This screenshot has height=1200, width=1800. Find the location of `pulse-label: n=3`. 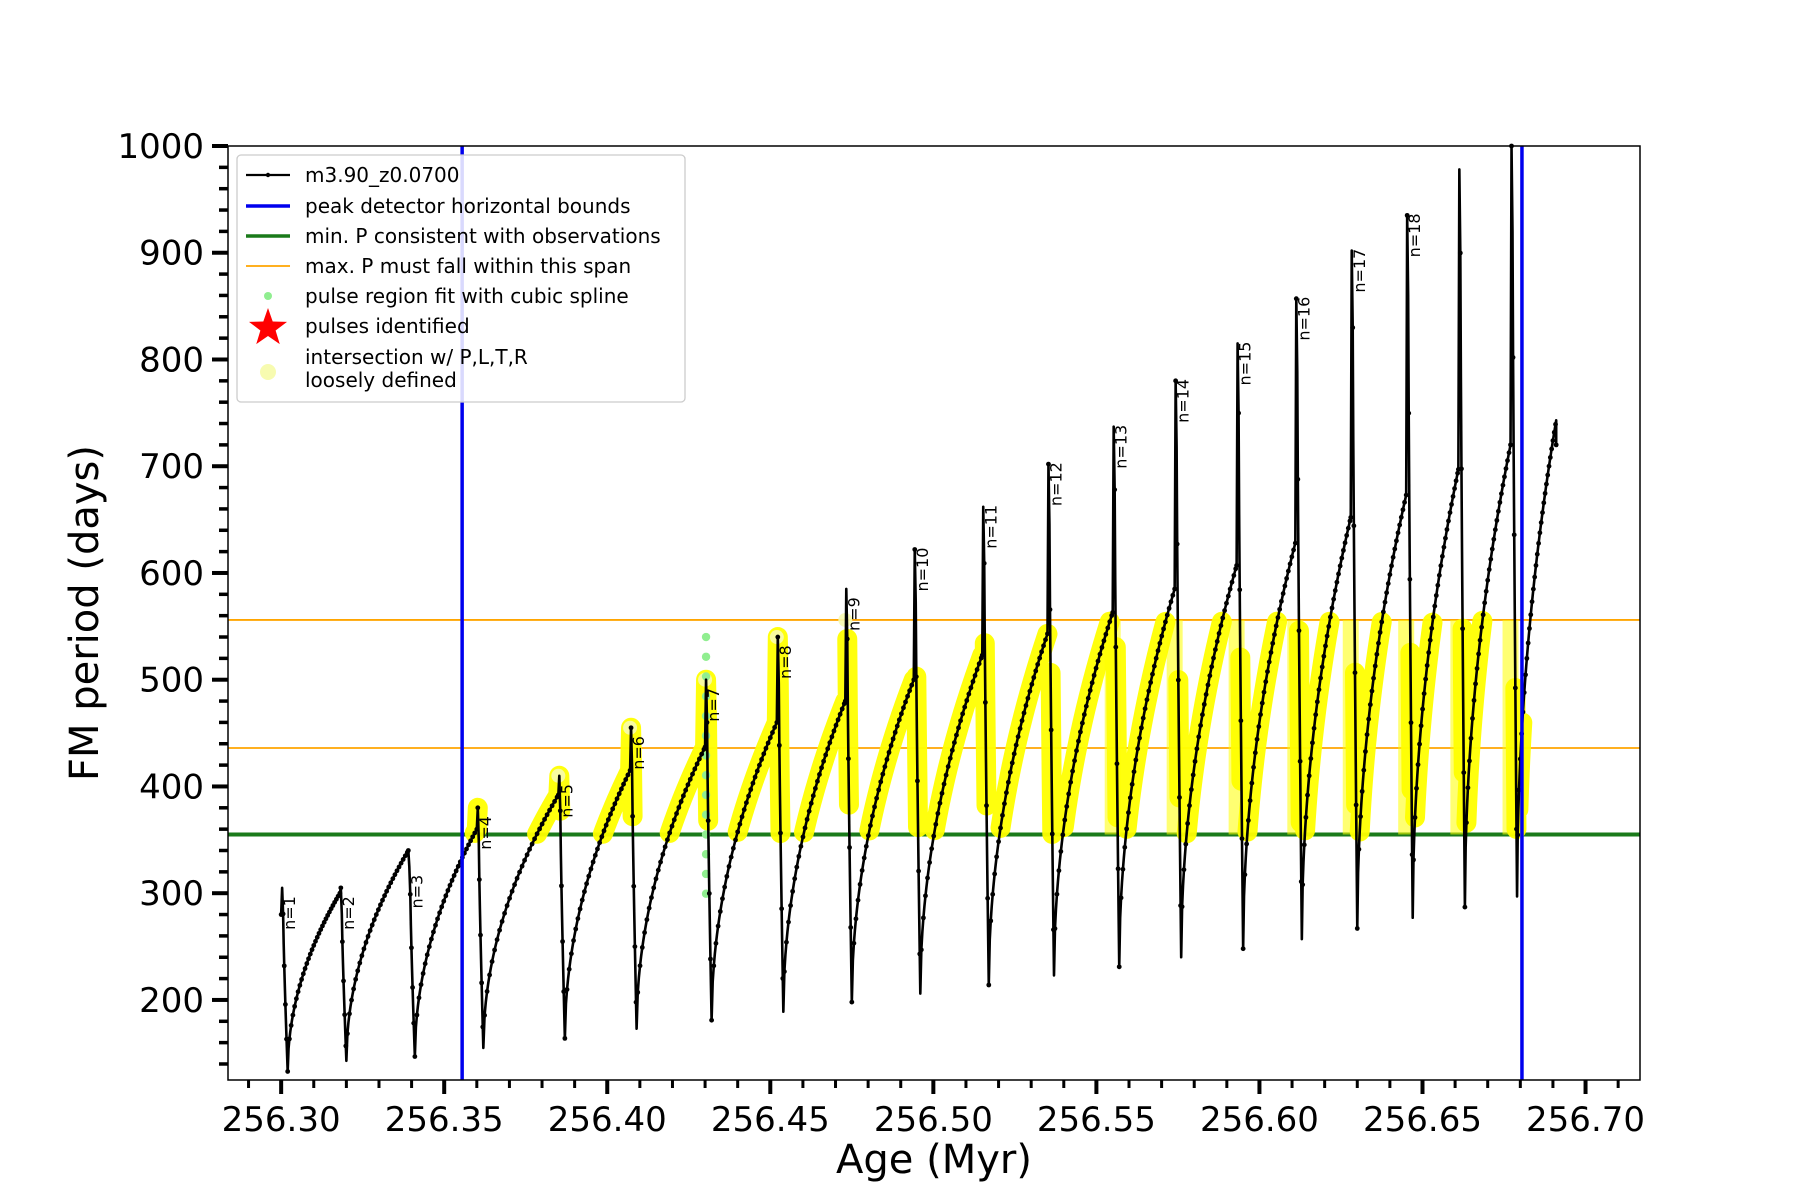

pulse-label: n=3 is located at coordinates (416, 892).